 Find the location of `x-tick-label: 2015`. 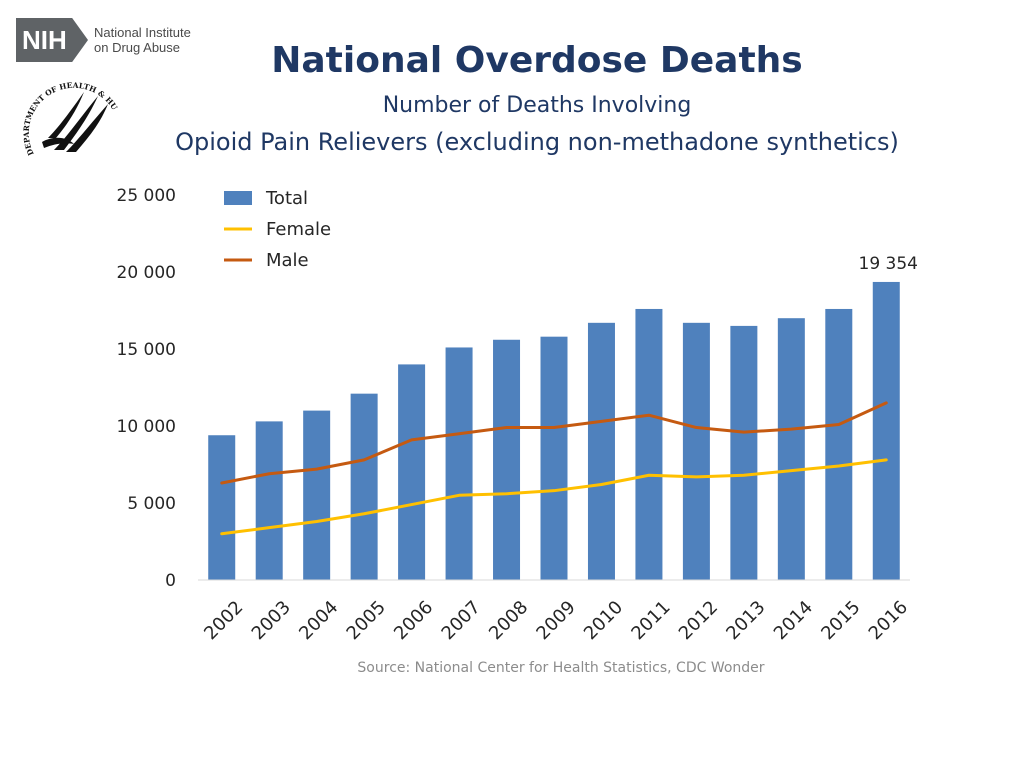

x-tick-label: 2015 is located at coordinates (840, 620).